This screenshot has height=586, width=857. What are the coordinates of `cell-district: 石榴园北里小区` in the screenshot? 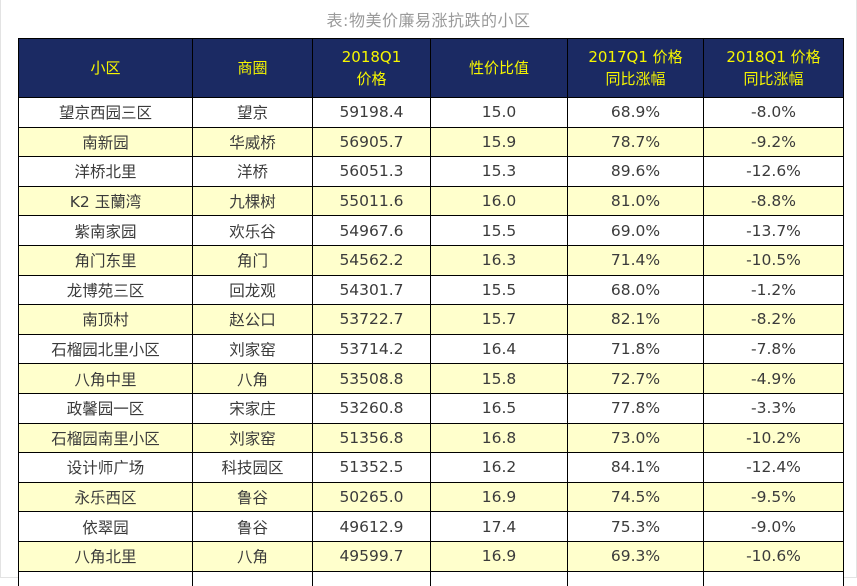 It's located at (105, 349).